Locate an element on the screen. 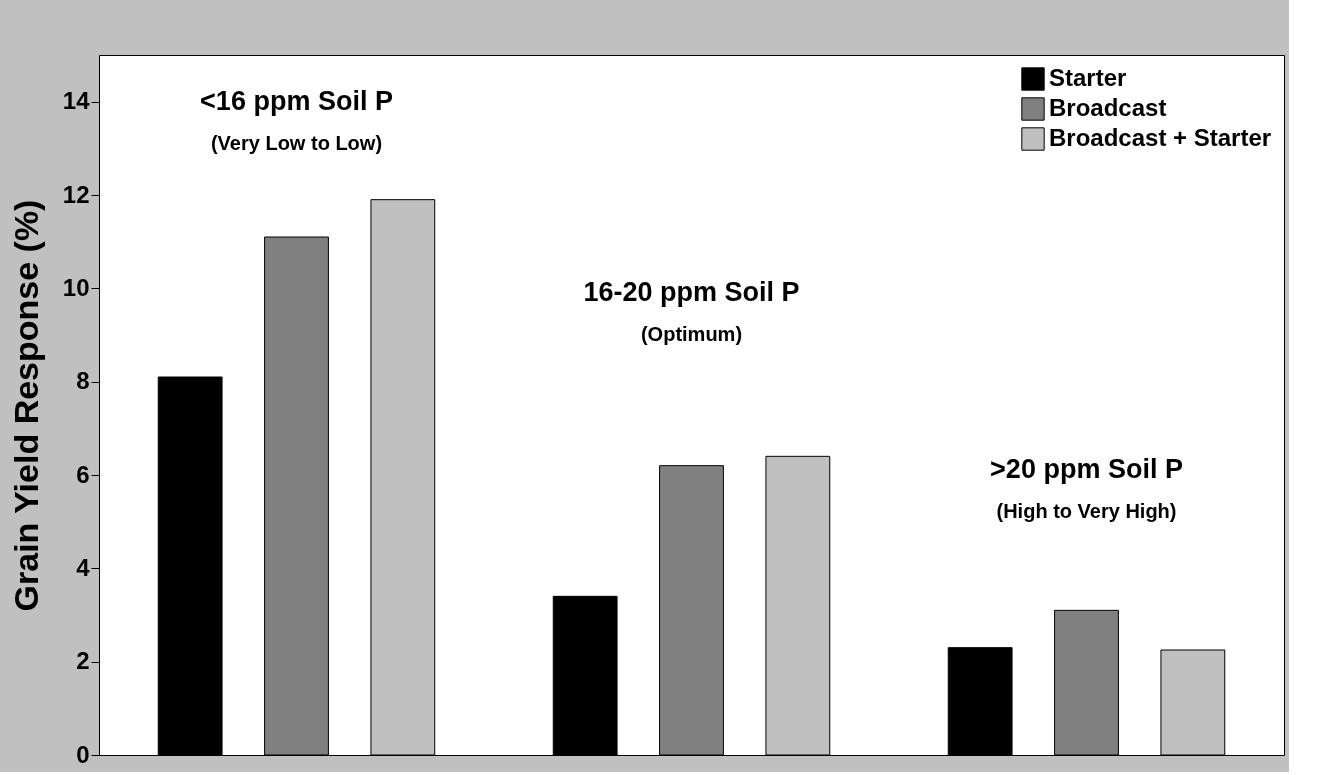  y-tick-label: 10 is located at coordinates (76, 287).